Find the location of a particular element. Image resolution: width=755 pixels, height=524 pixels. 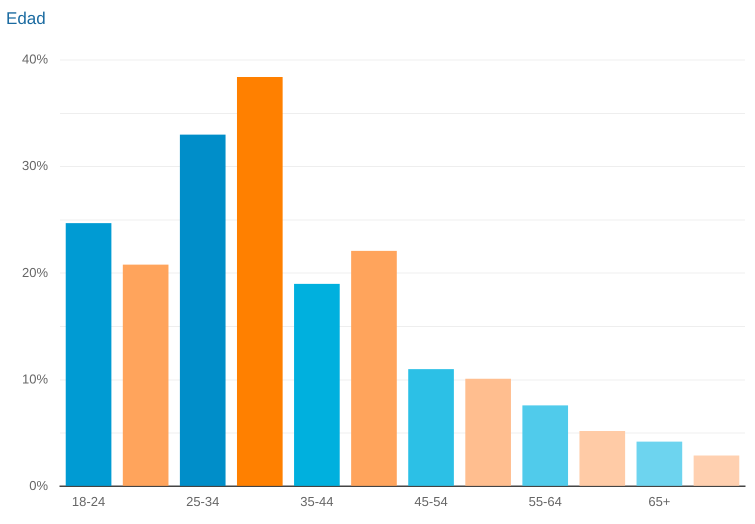

x-tick-label: 45-54 is located at coordinates (431, 501).